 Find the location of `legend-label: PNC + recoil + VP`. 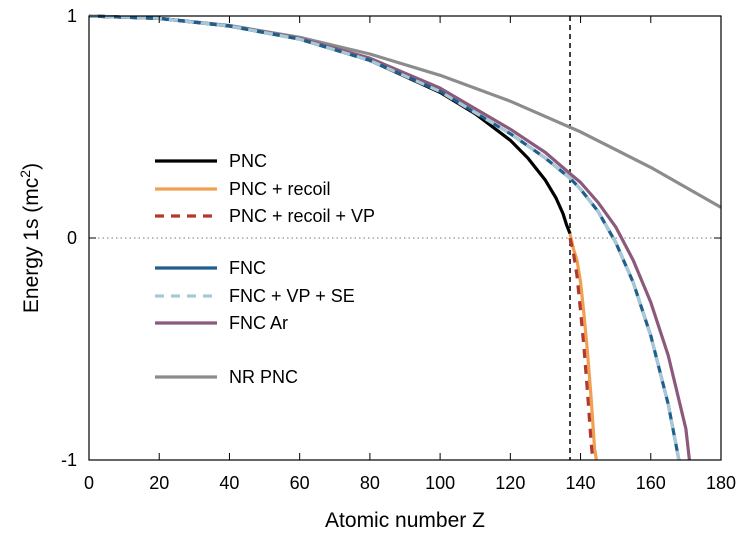

legend-label: PNC + recoil + VP is located at coordinates (302, 216).